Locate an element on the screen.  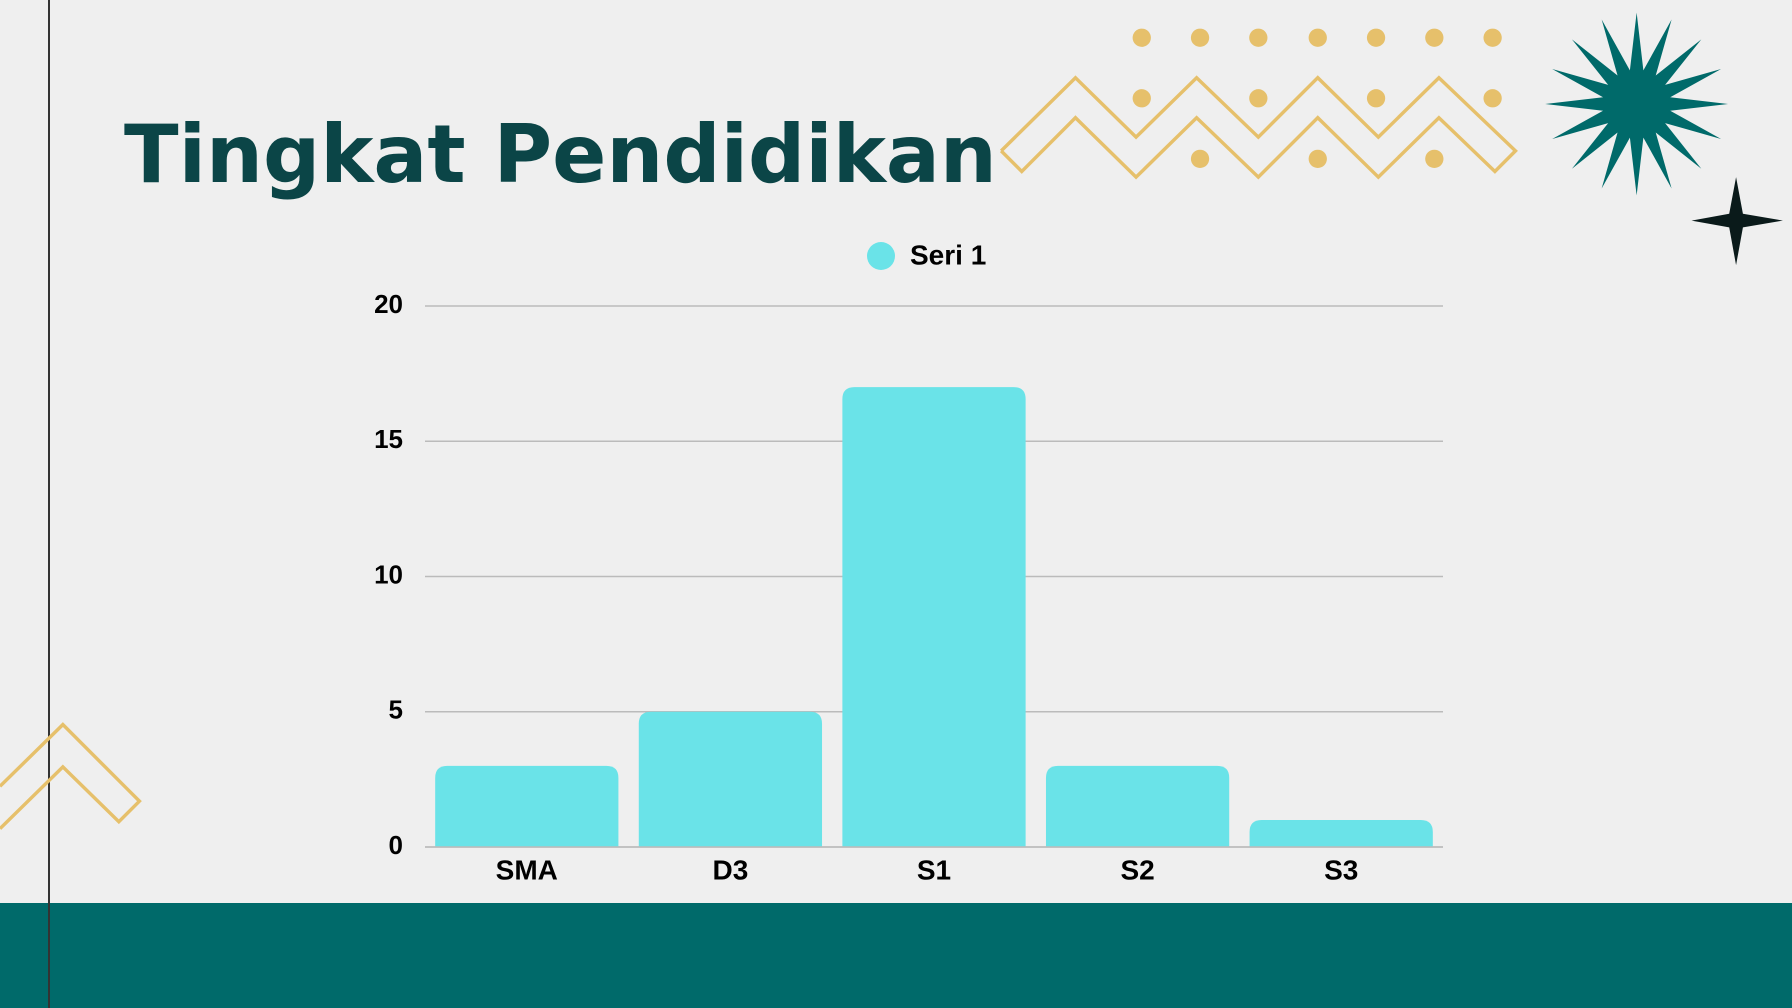
x-tick-label: D3 is located at coordinates (731, 869).